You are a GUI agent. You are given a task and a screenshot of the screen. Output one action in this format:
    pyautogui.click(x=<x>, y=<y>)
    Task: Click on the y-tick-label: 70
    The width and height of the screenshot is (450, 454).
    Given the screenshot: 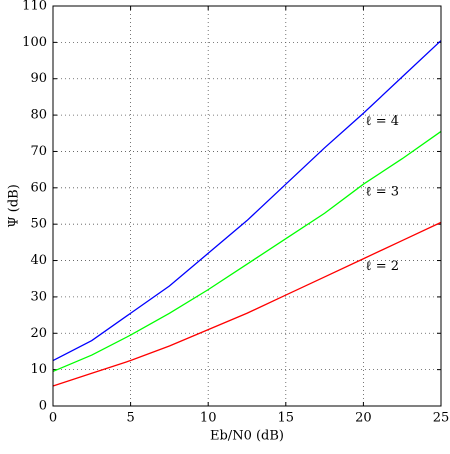 What is the action you would take?
    pyautogui.click(x=38, y=151)
    